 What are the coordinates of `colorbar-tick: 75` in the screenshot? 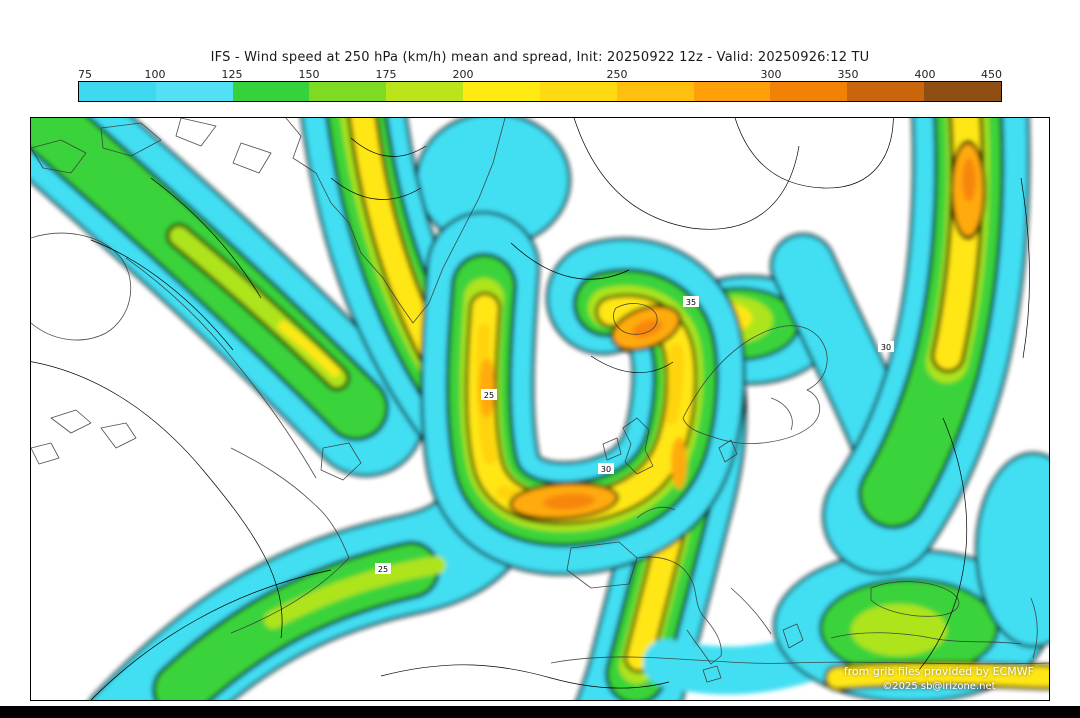 It's located at (85, 74).